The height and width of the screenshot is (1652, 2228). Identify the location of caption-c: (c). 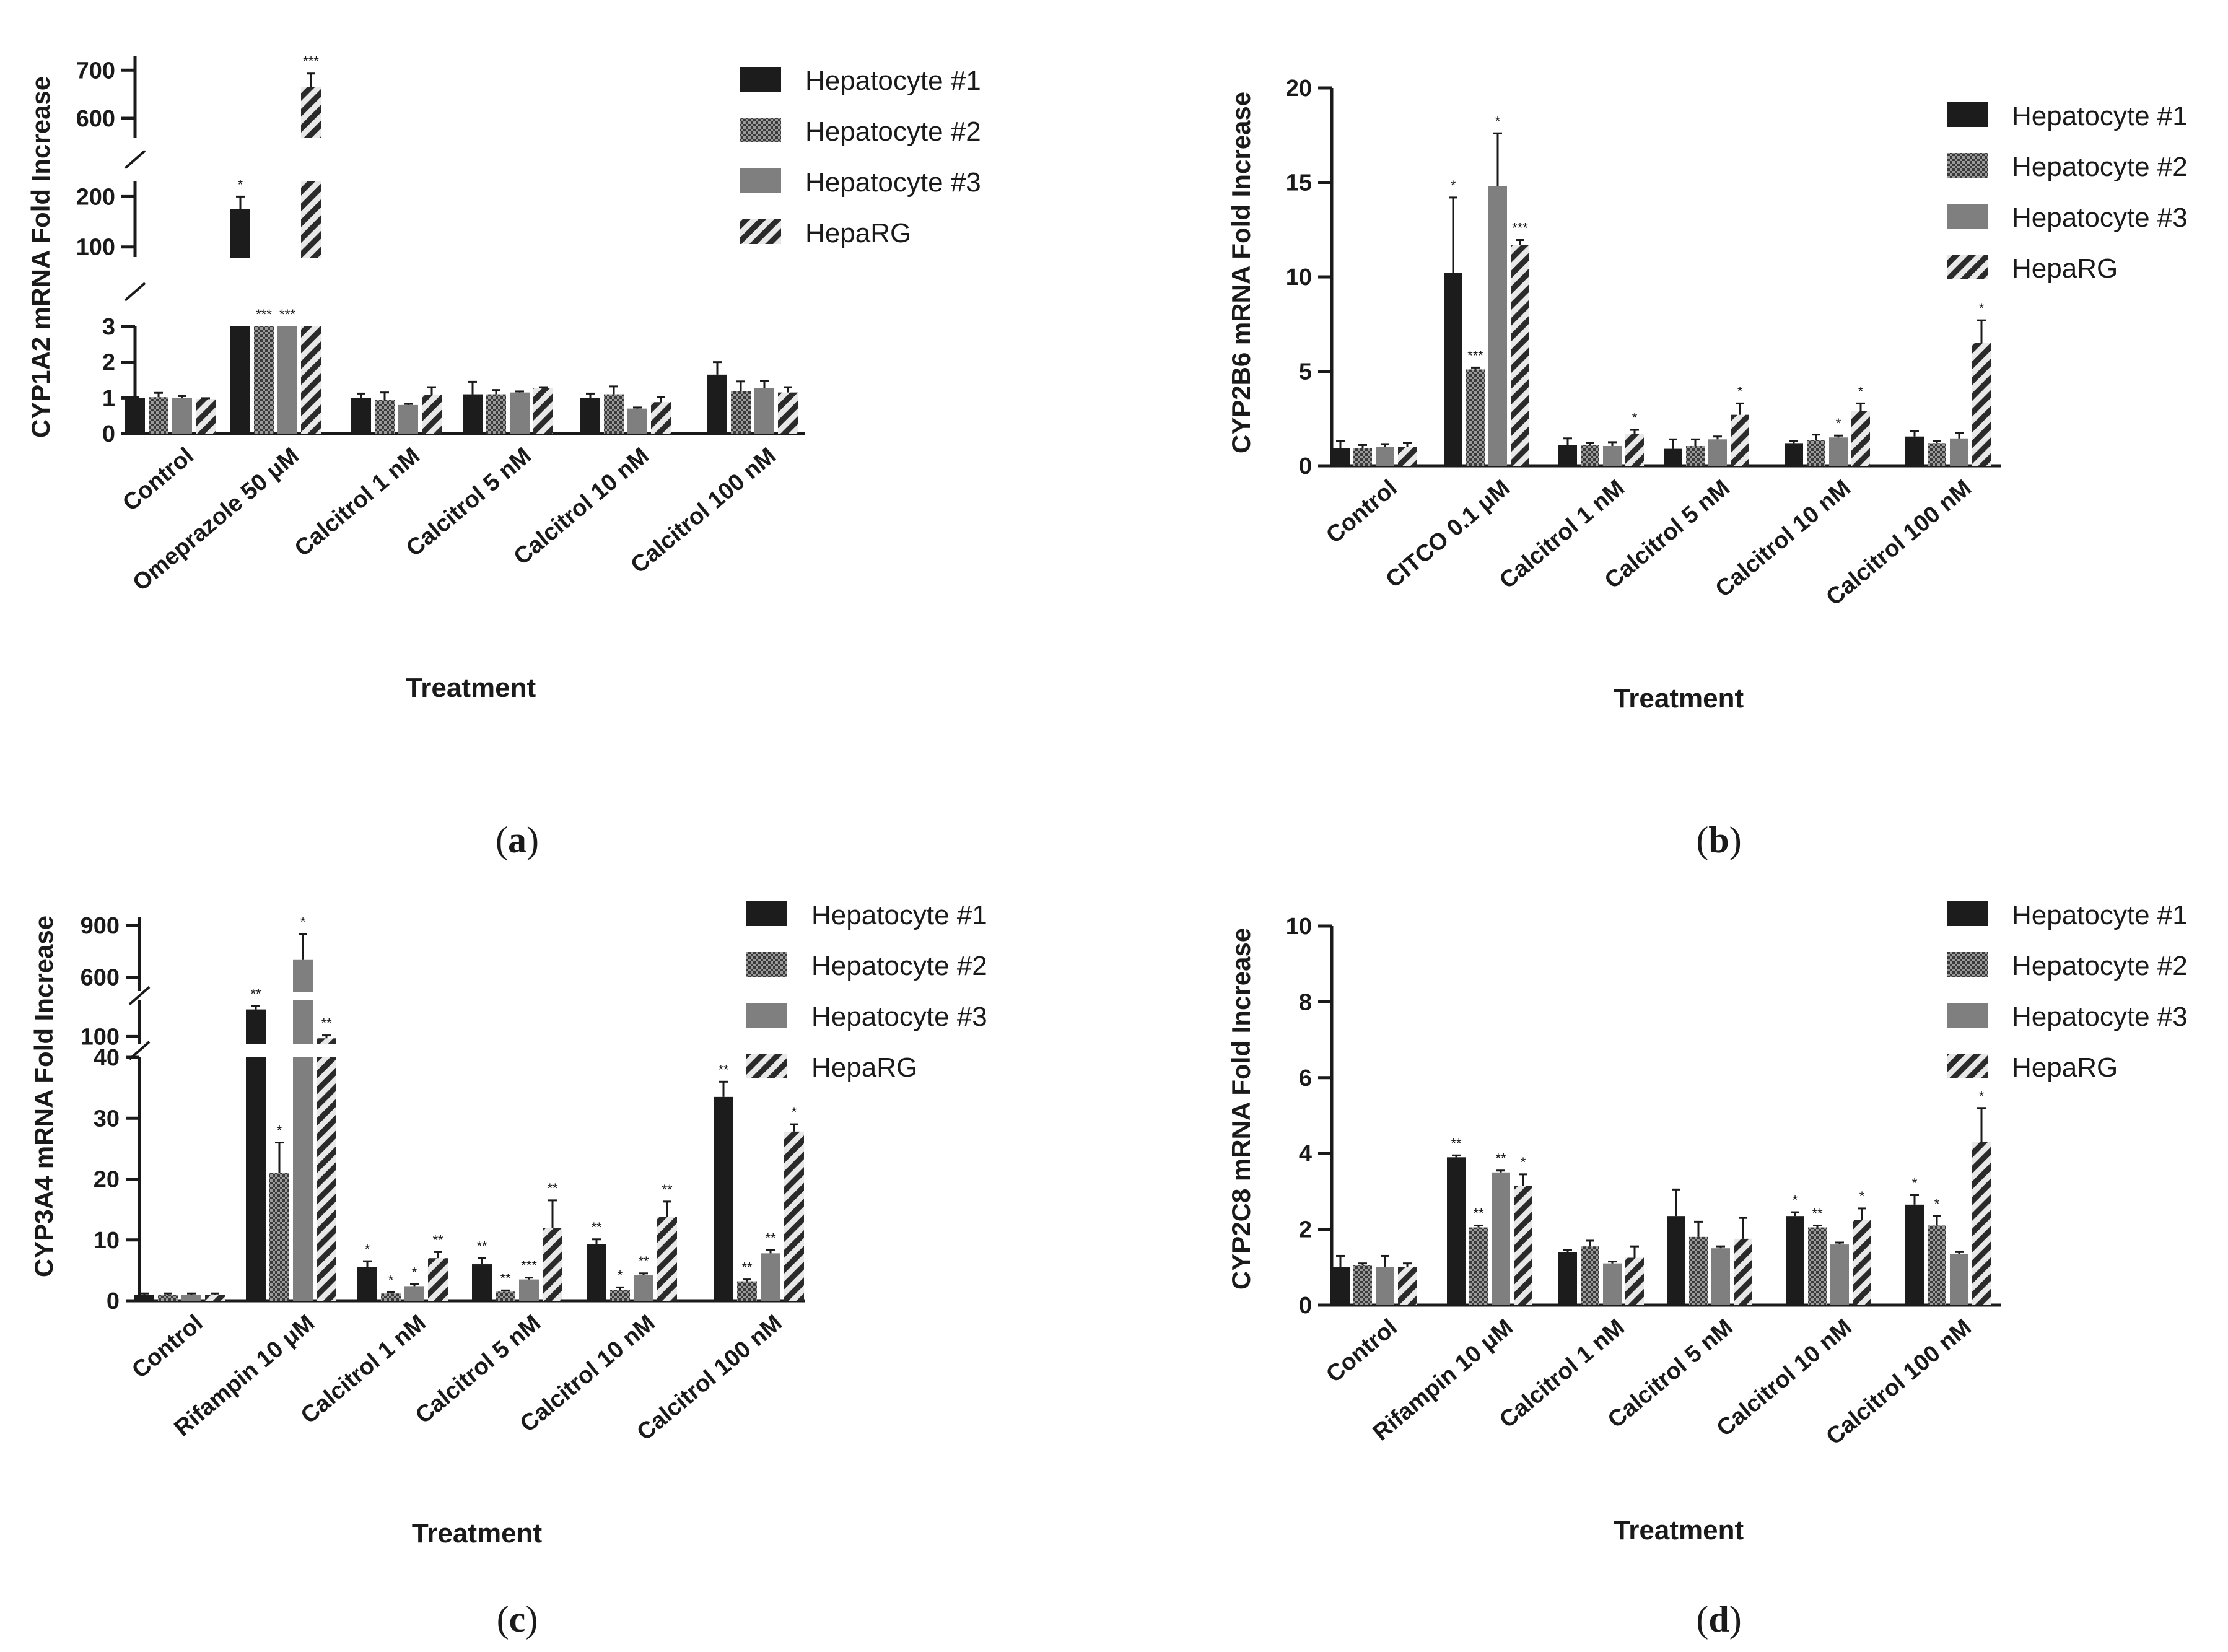
(517, 1620).